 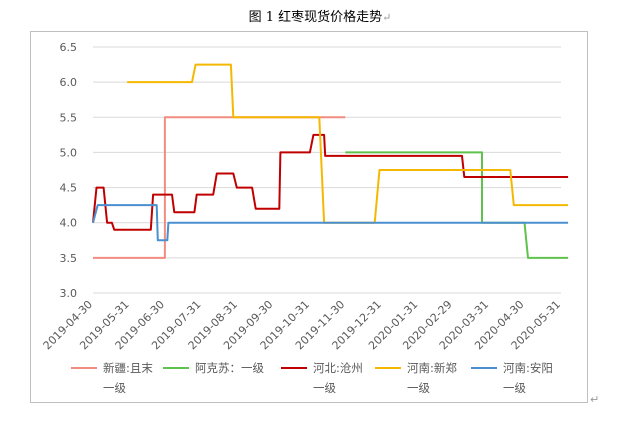 What do you see at coordinates (69, 188) in the screenshot?
I see `y-tick-label-3: 4.5` at bounding box center [69, 188].